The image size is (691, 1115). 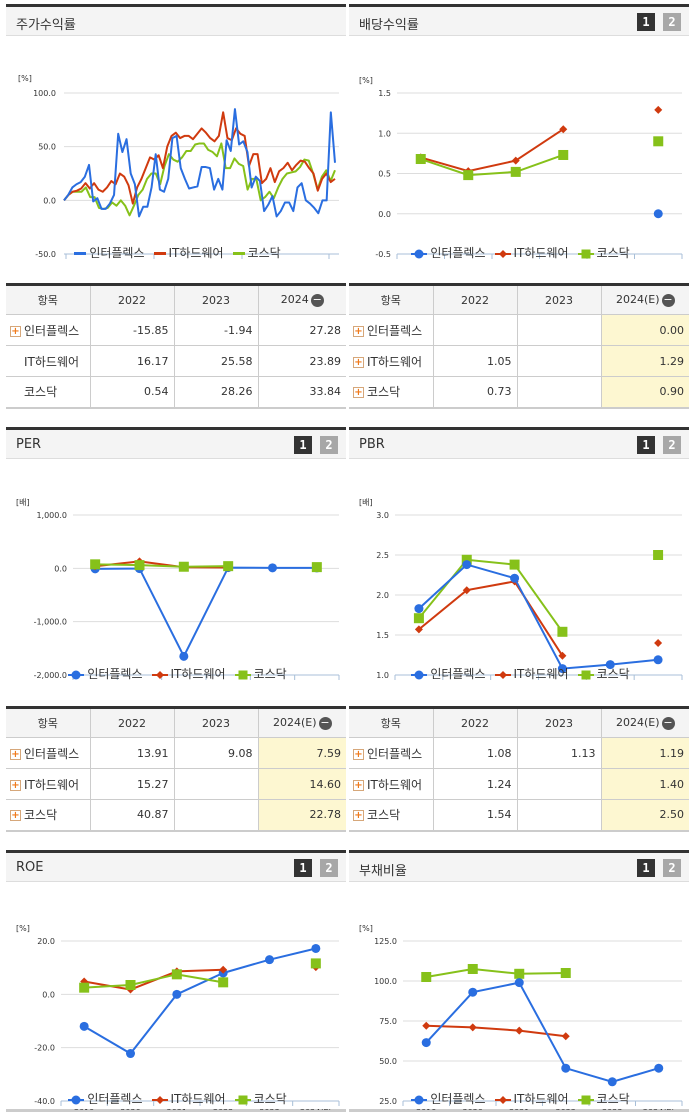 I want to click on svg-text: 2023, so click(x=269, y=1109).